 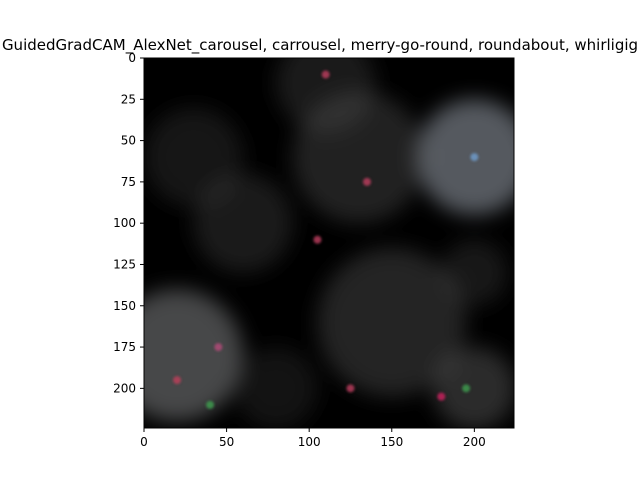 What do you see at coordinates (132, 58) in the screenshot?
I see `y-tick-label: 0` at bounding box center [132, 58].